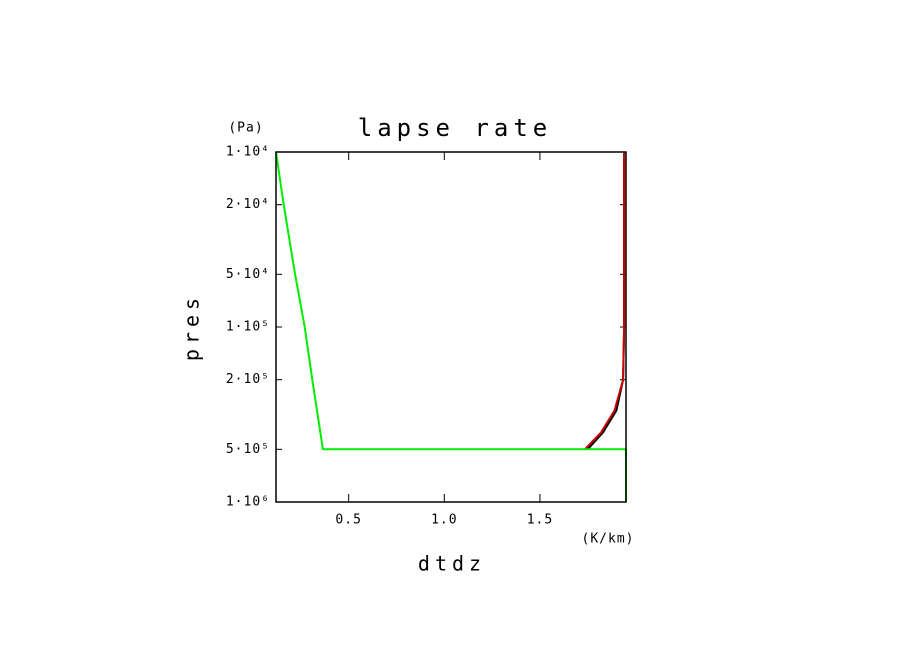  Describe the element at coordinates (248, 152) in the screenshot. I see `y-tick-label: 1·10⁴` at that location.